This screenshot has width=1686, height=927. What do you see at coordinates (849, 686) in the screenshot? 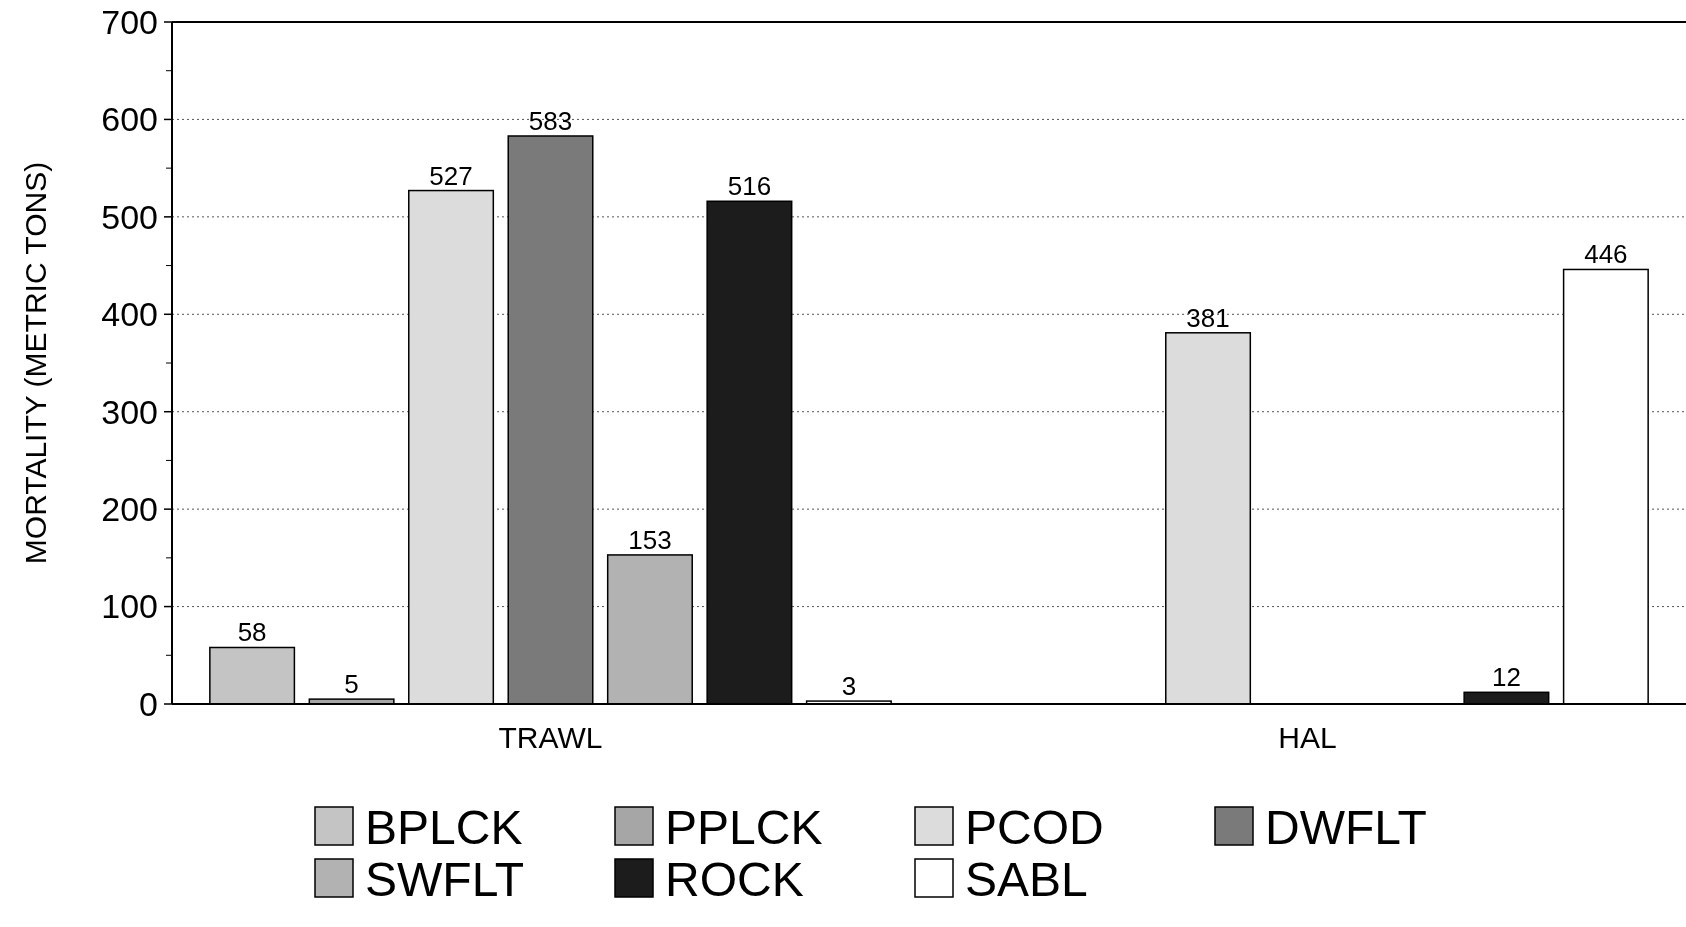
I see `data-label: 3` at bounding box center [849, 686].